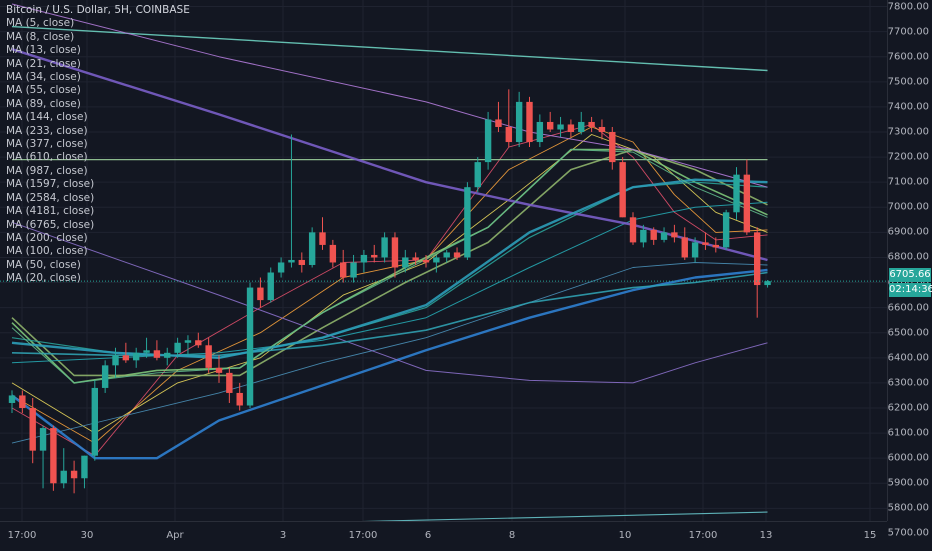 Image resolution: width=932 pixels, height=551 pixels. I want to click on legend-ma-2: MA (13, close), so click(43, 50).